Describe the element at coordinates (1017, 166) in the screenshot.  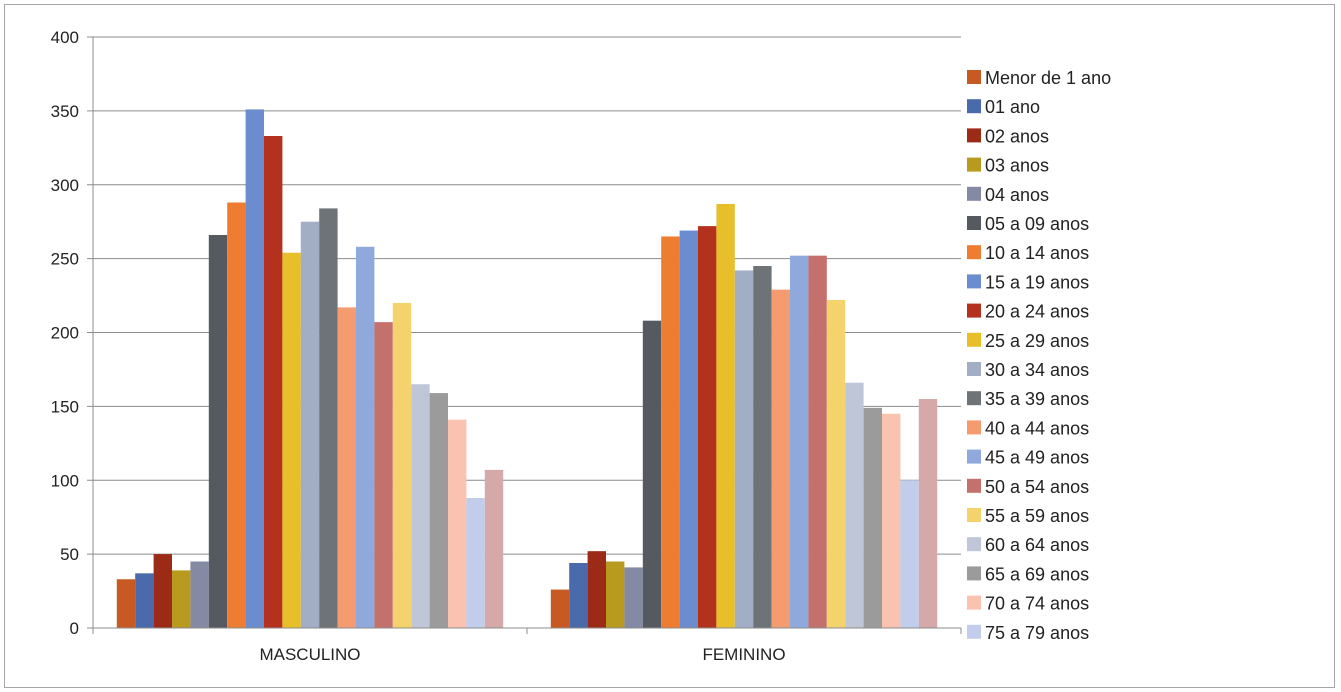
I see `legend-label: 03 anos` at that location.